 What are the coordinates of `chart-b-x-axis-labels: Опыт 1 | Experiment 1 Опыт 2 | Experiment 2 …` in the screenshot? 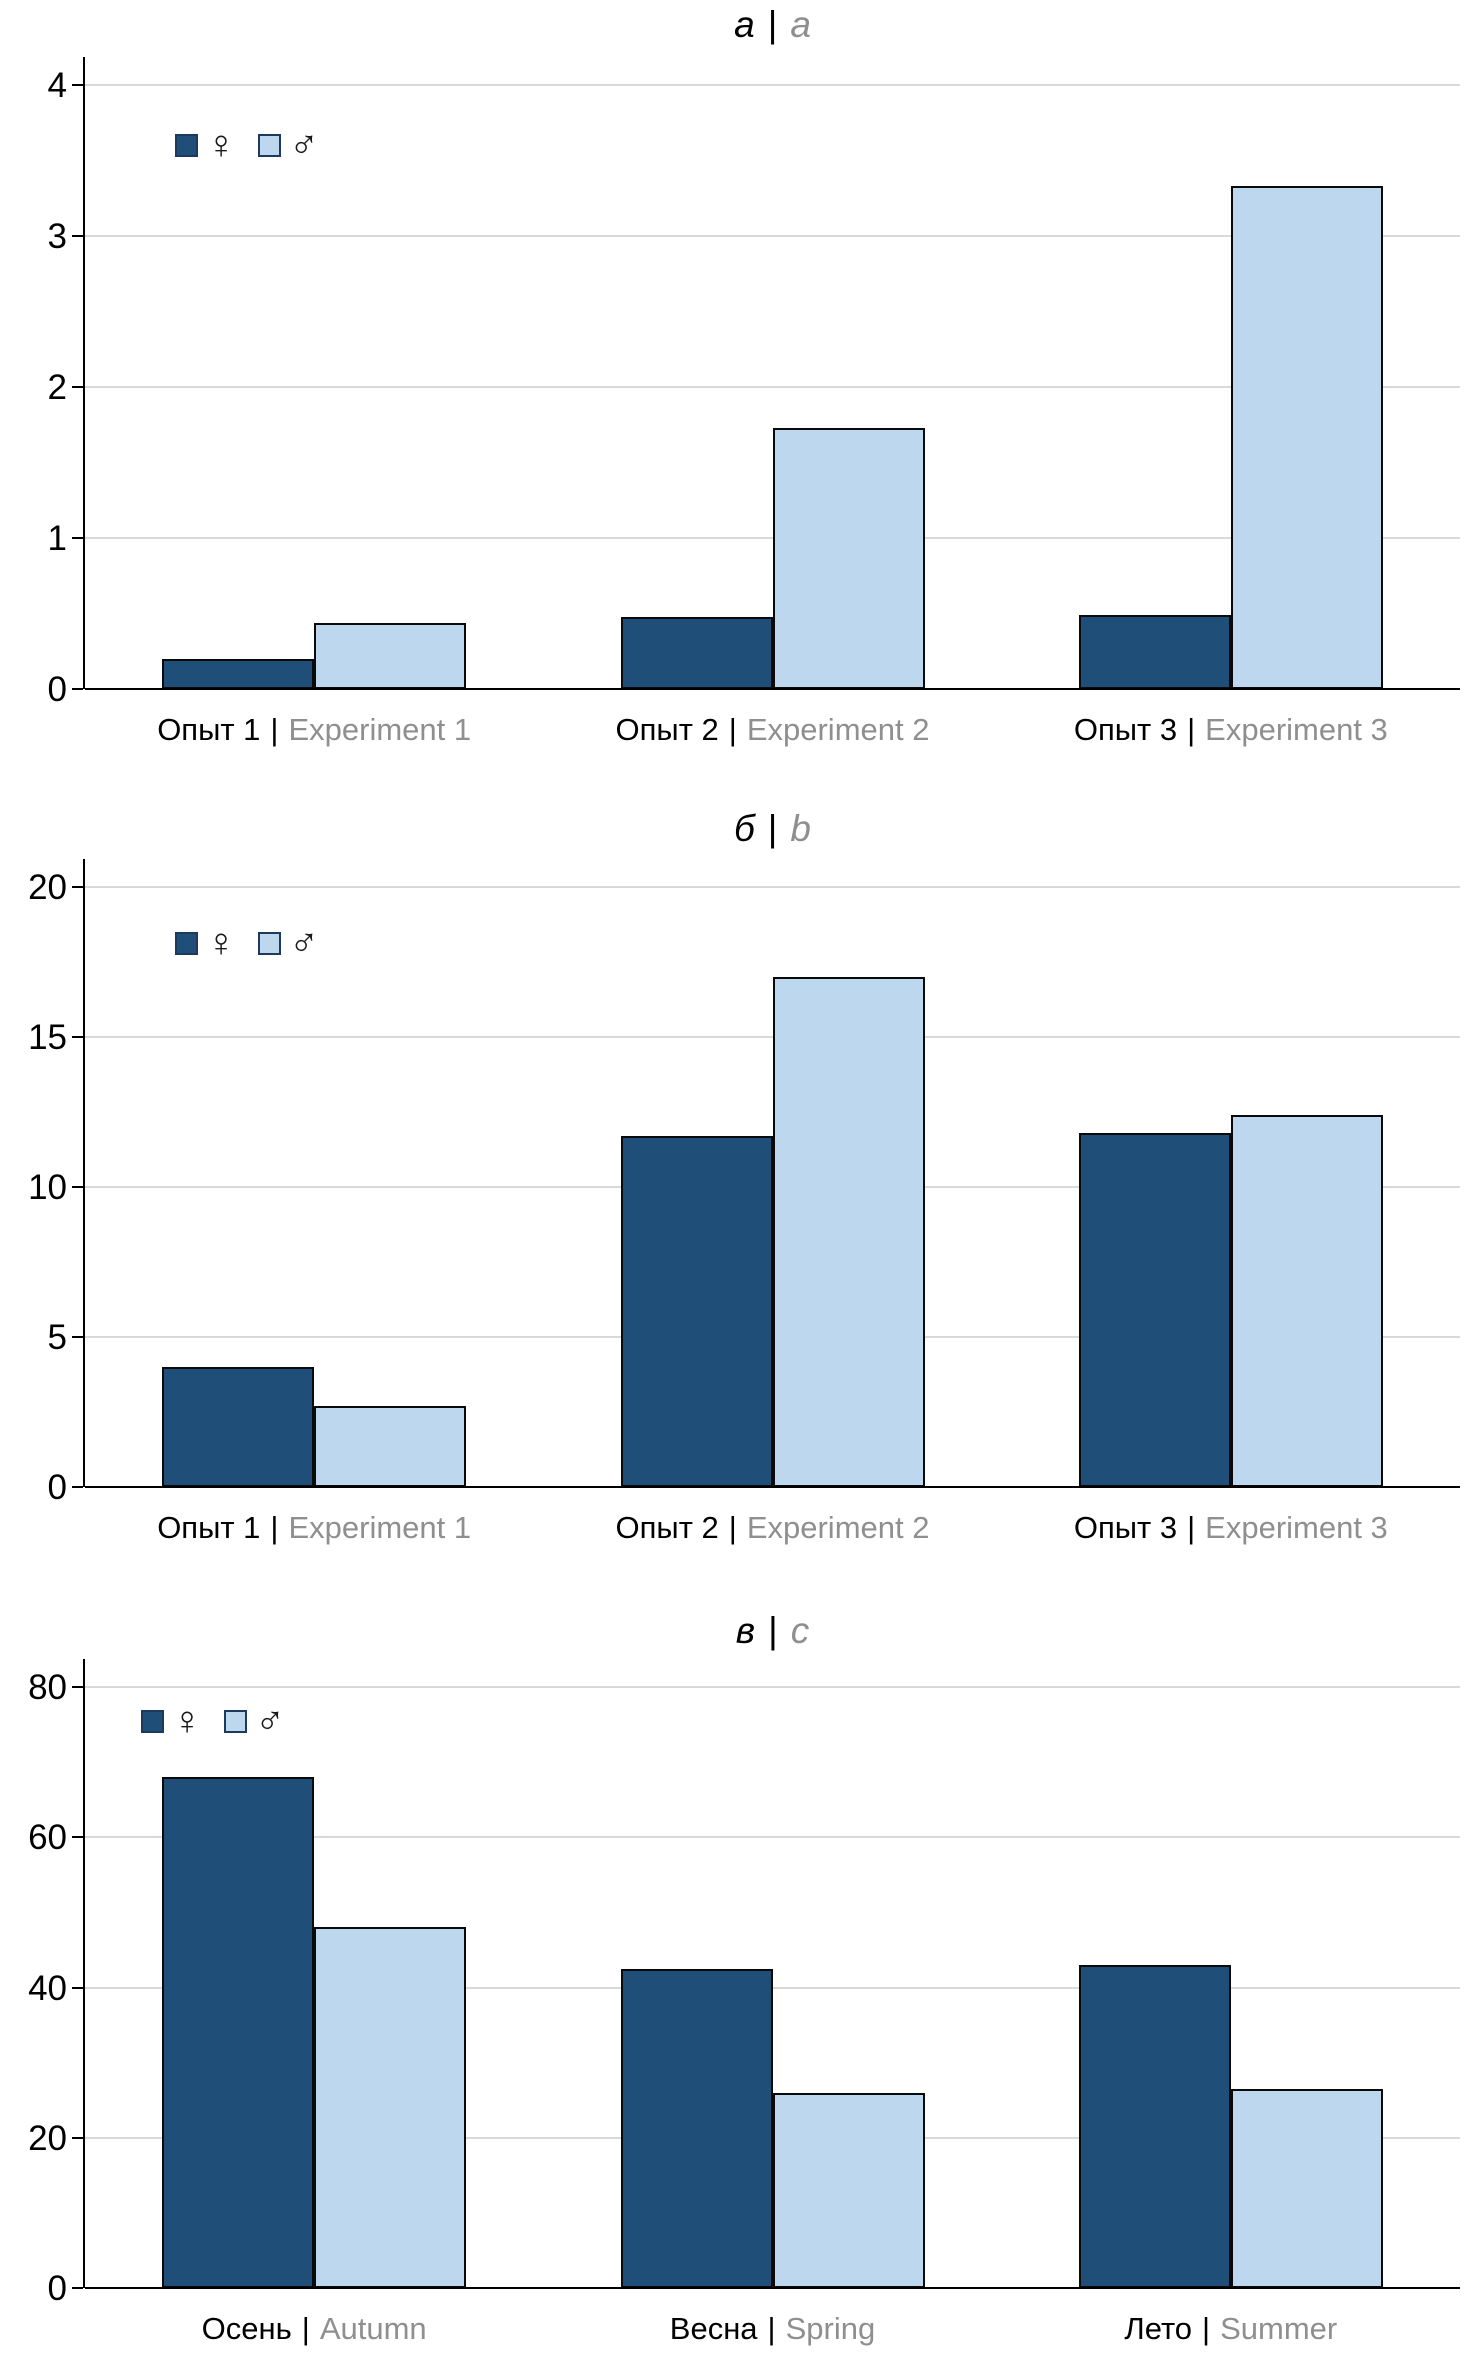 It's located at (772, 1532).